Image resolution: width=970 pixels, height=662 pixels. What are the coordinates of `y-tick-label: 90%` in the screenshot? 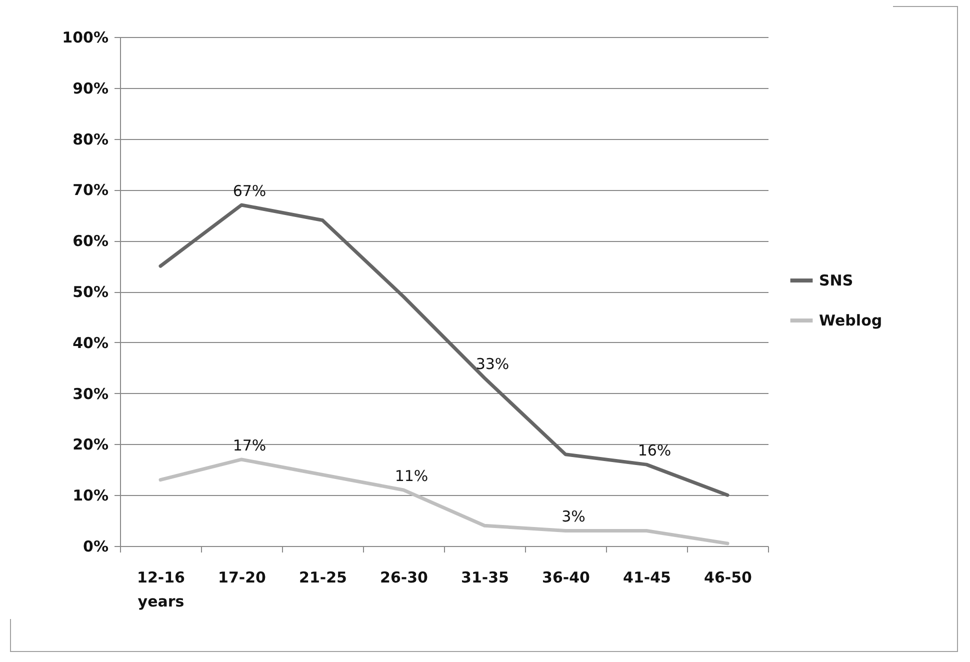 It's located at (90, 88).